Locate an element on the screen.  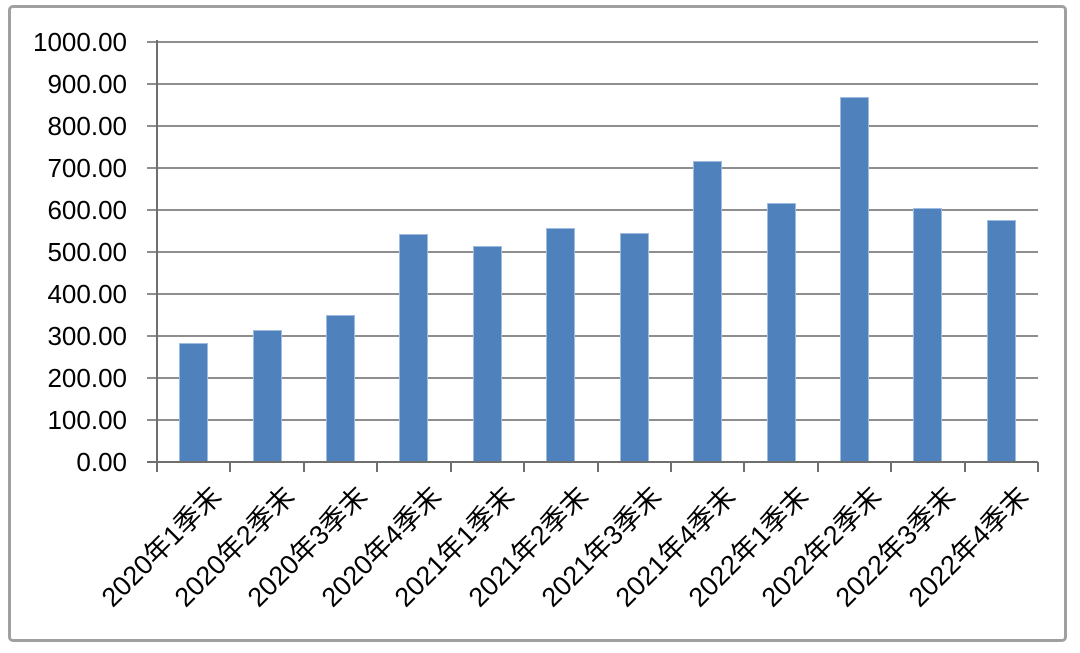
y-axis-tick-label: 200.00 is located at coordinates (87, 378).